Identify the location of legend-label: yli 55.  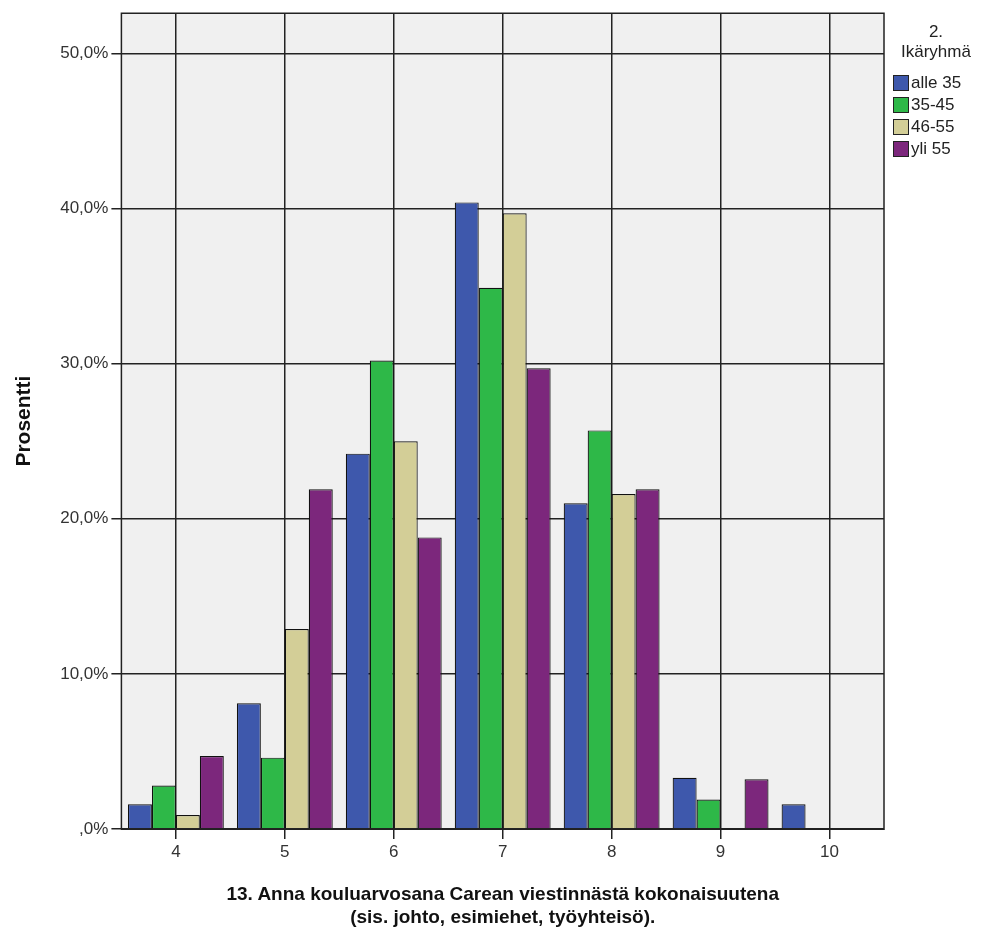
(931, 149).